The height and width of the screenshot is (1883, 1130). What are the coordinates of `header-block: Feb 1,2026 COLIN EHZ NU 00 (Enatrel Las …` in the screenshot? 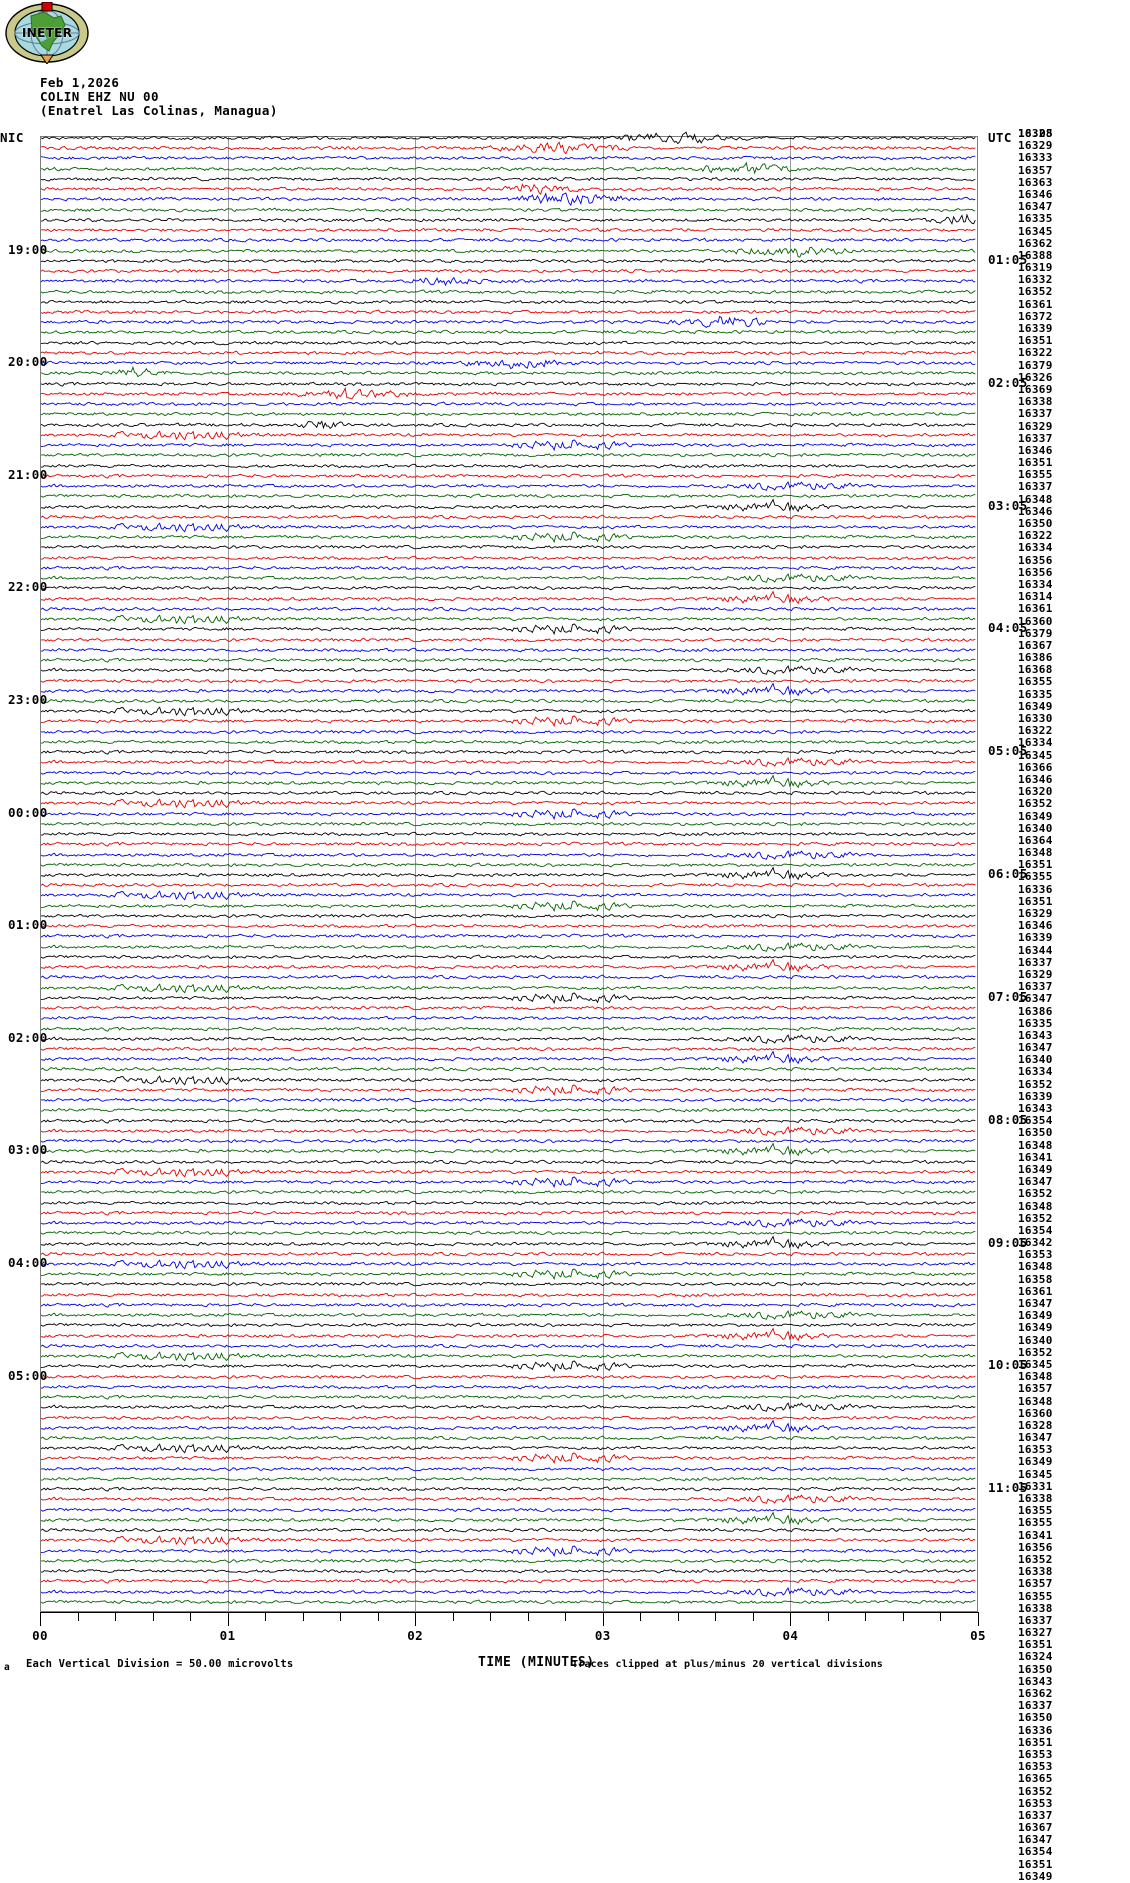 It's located at (159, 97).